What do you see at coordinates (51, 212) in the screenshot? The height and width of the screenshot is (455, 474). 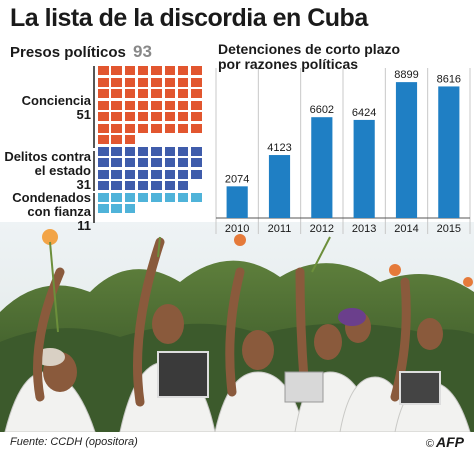 I see `category-label-fianza: Condenados con fianza 11` at bounding box center [51, 212].